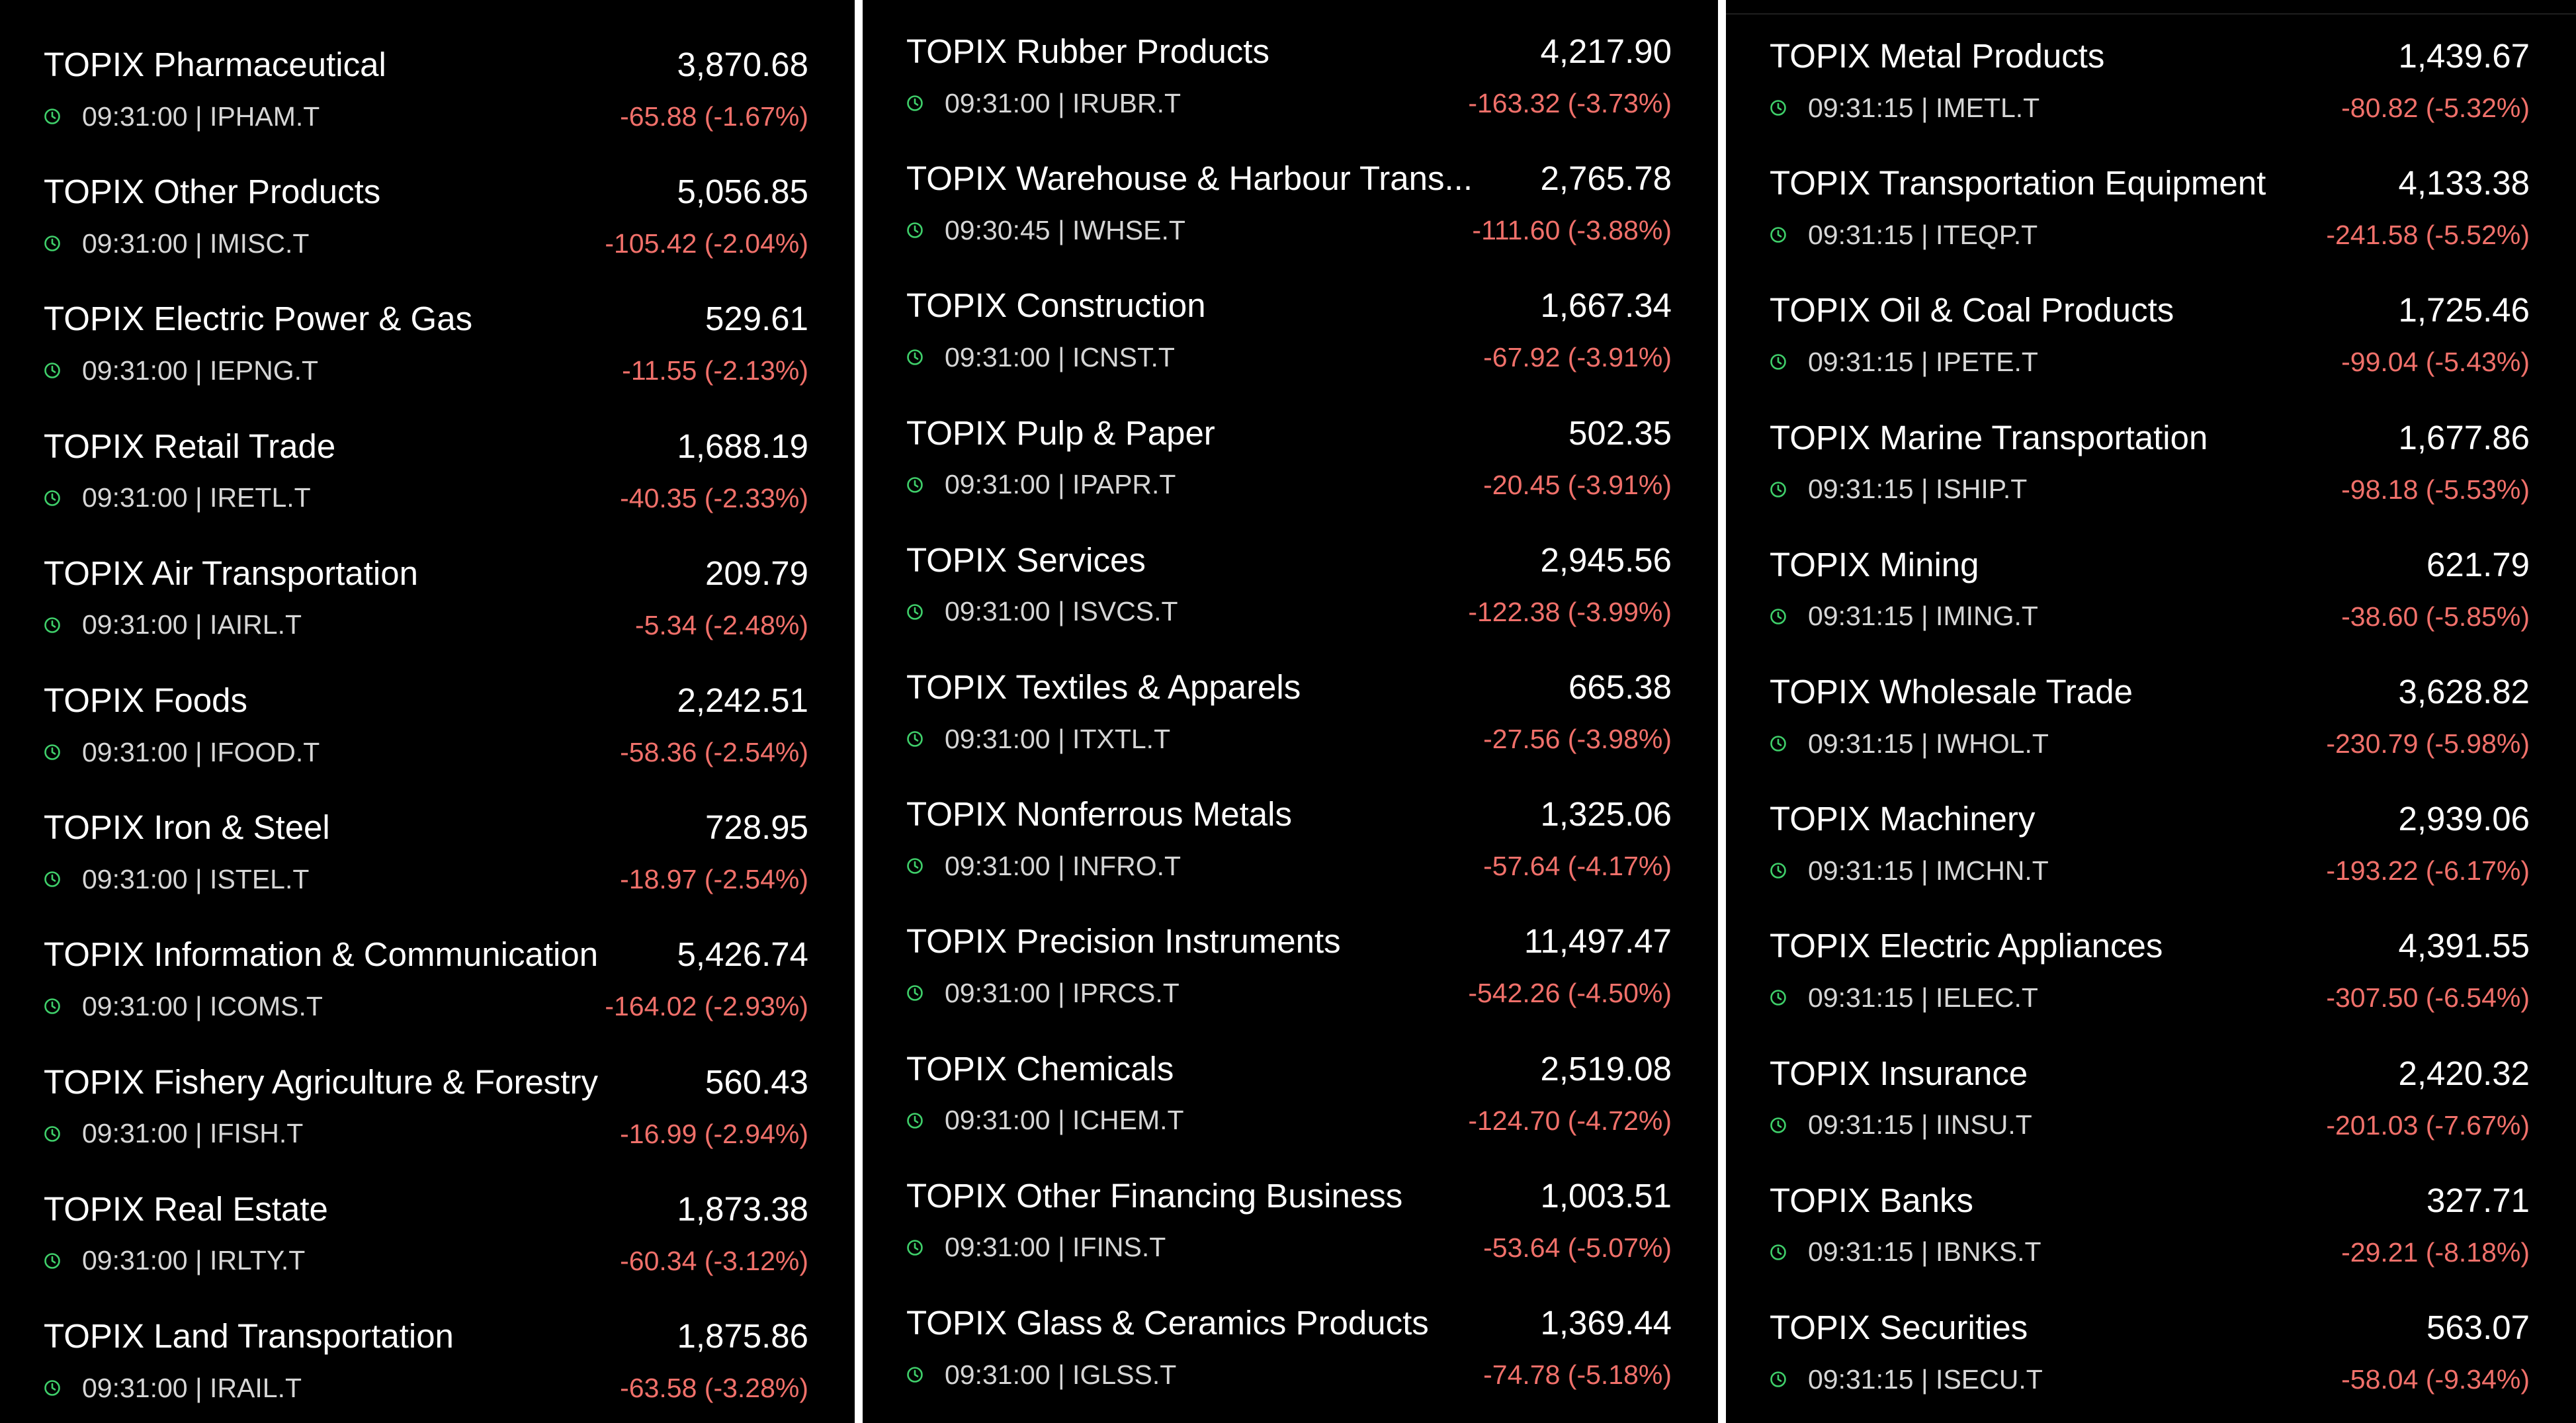  Describe the element at coordinates (1123, 356) in the screenshot. I see `ticker-symbol: ICNST.T` at that location.